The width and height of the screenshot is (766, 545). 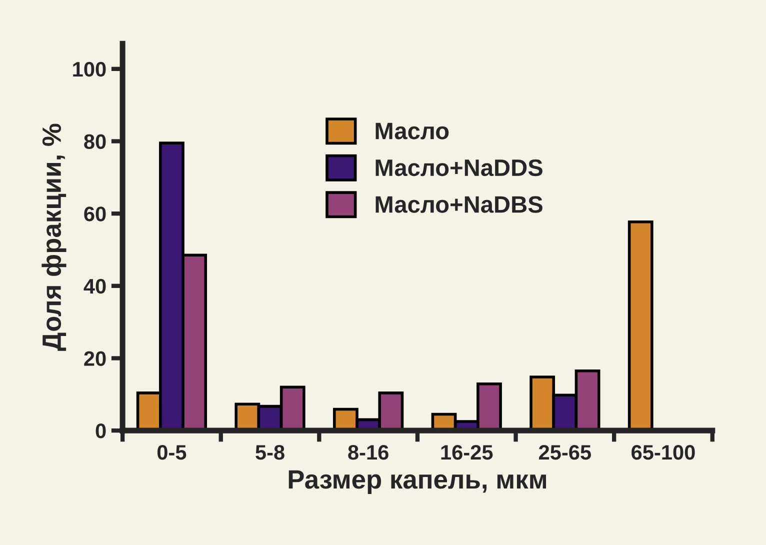 I want to click on y-tick-label: 40, so click(x=95, y=286).